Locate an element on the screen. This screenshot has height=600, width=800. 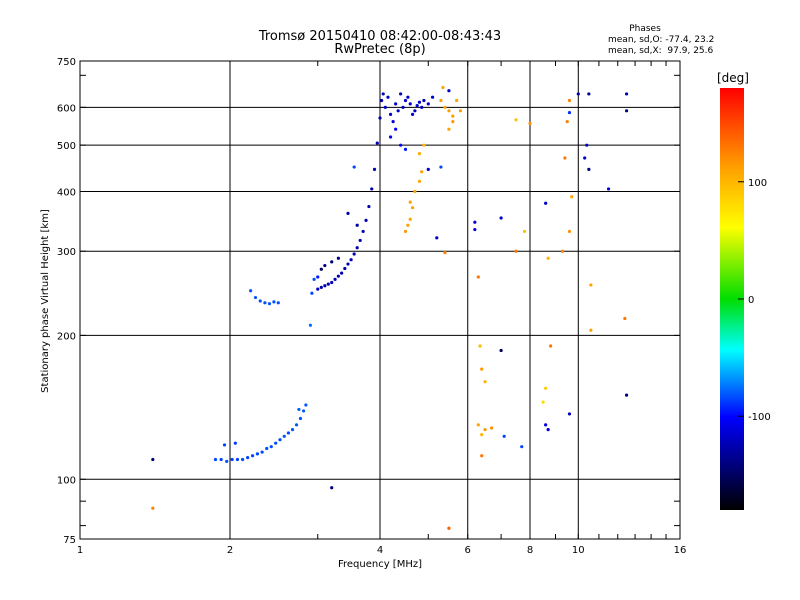
colorbar-ticks: 100 0 -100 is located at coordinates (754, 300).